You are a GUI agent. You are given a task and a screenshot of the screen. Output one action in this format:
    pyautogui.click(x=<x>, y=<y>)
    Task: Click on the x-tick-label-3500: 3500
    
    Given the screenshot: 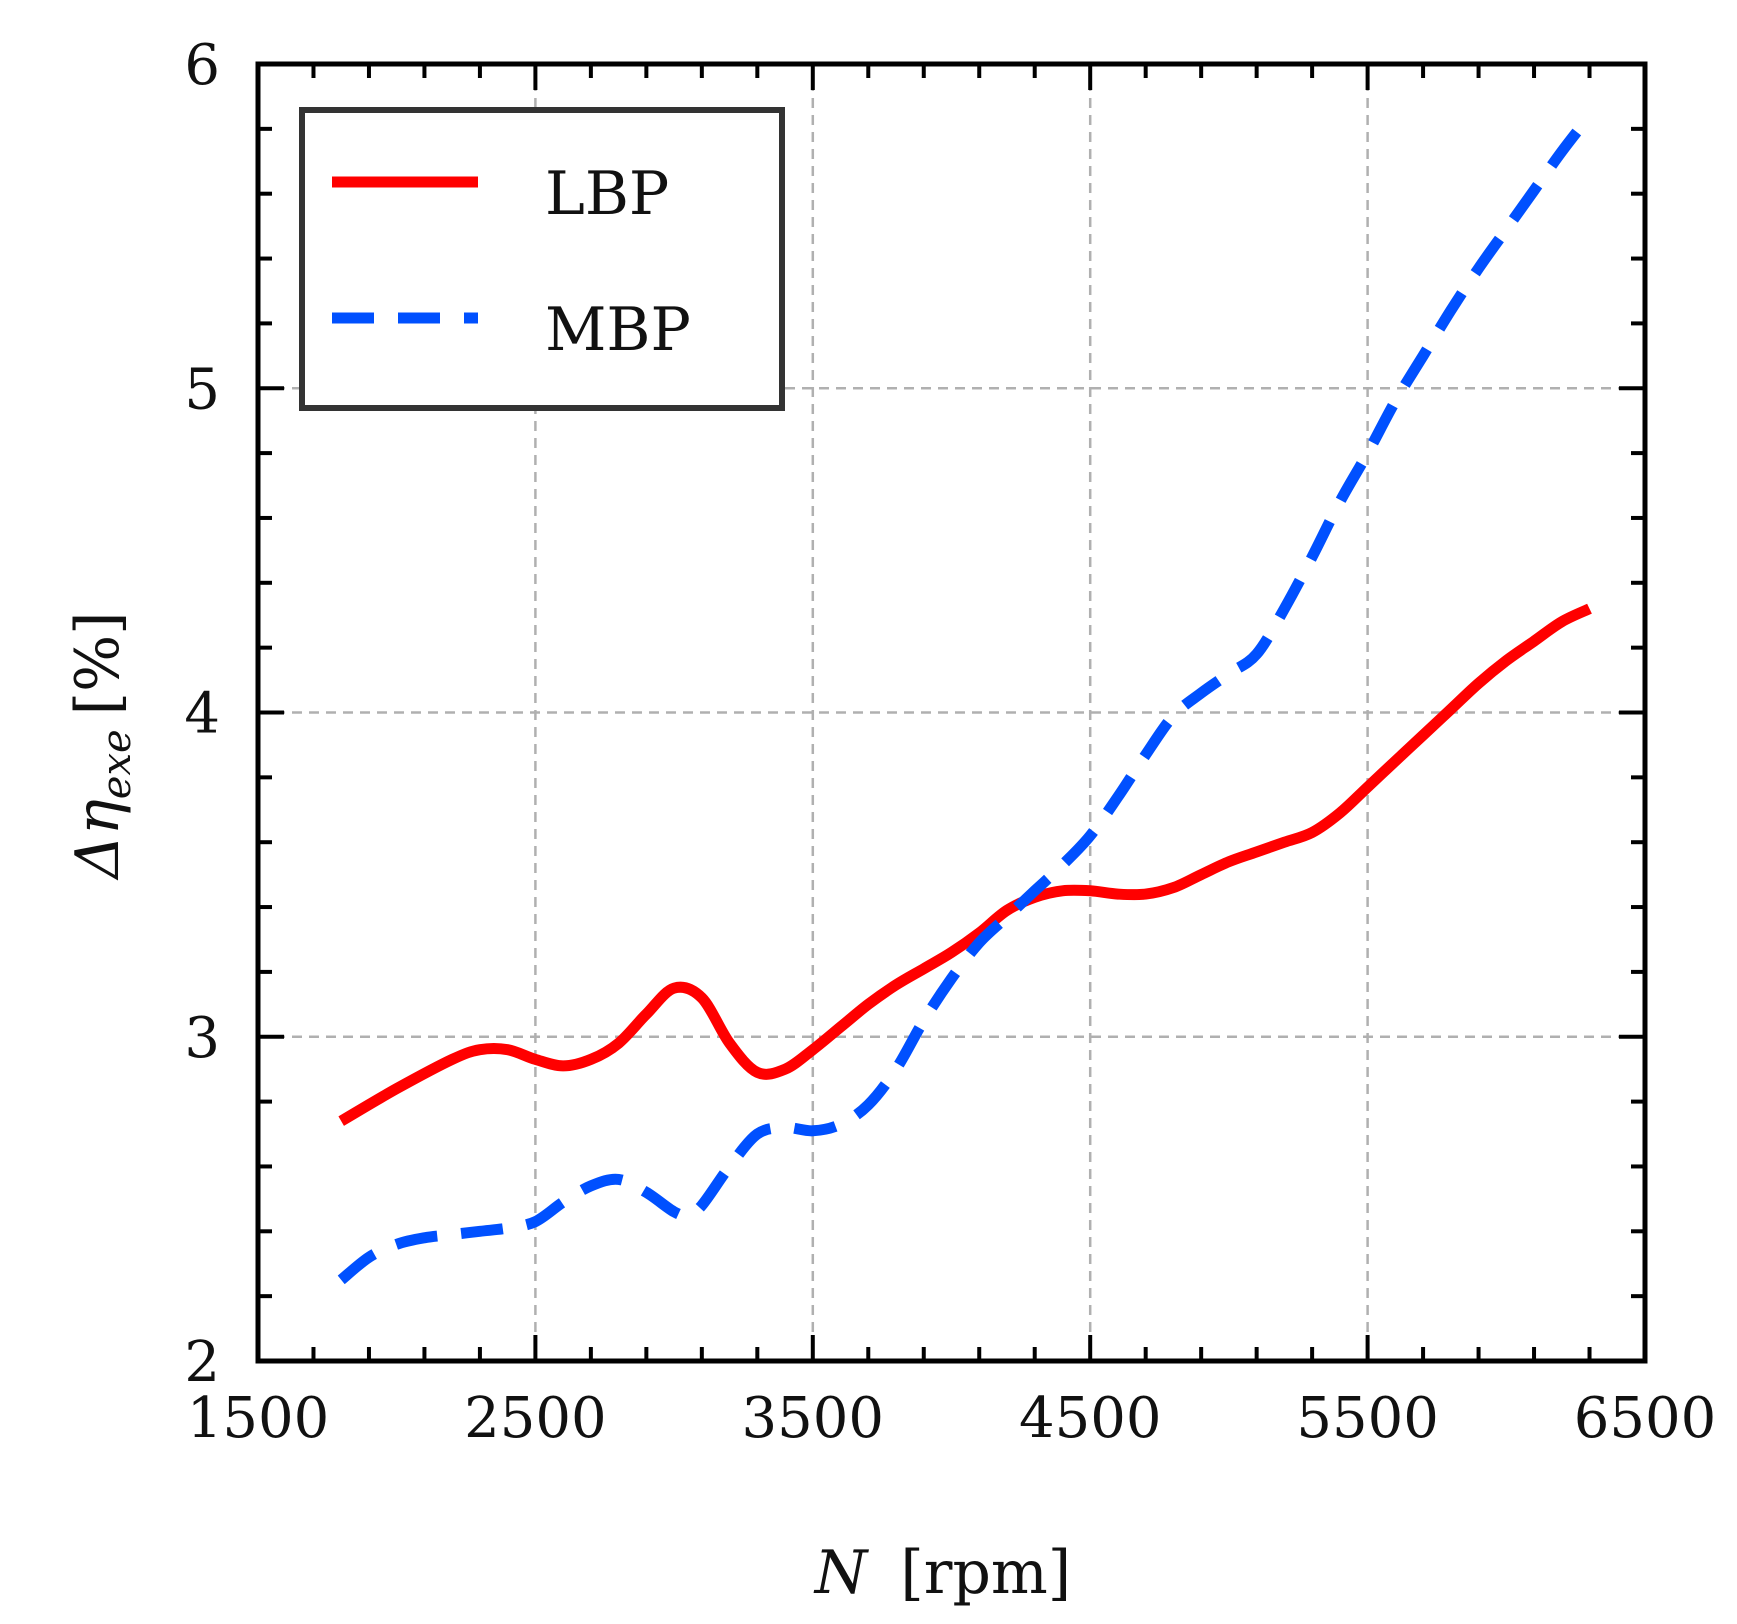 What is the action you would take?
    pyautogui.click(x=813, y=1418)
    